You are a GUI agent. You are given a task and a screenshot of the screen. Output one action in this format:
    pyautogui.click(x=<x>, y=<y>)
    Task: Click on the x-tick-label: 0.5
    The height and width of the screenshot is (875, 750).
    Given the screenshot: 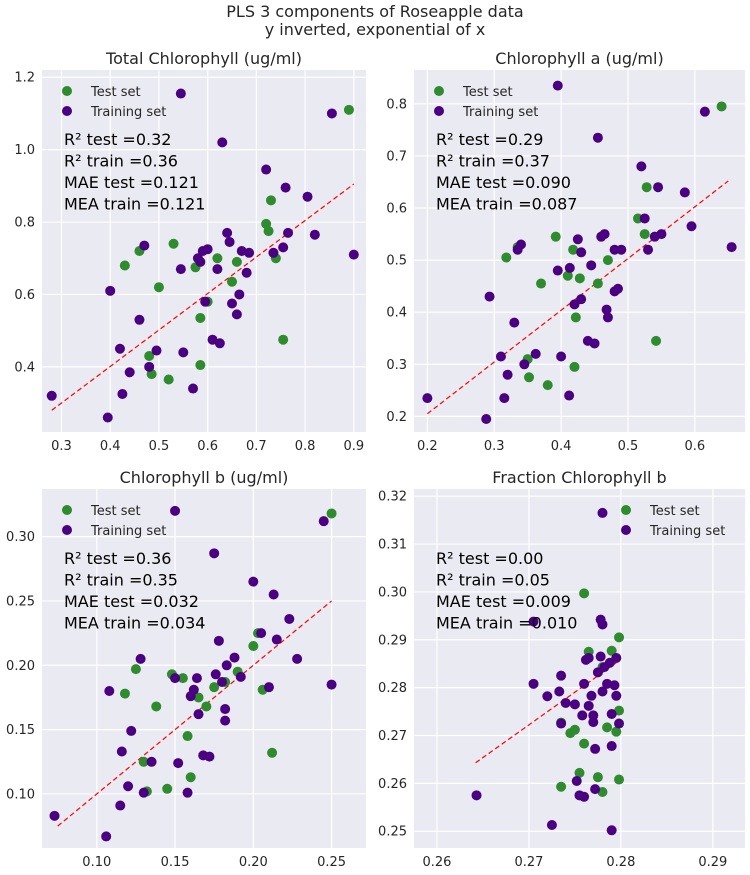 What is the action you would take?
    pyautogui.click(x=628, y=446)
    